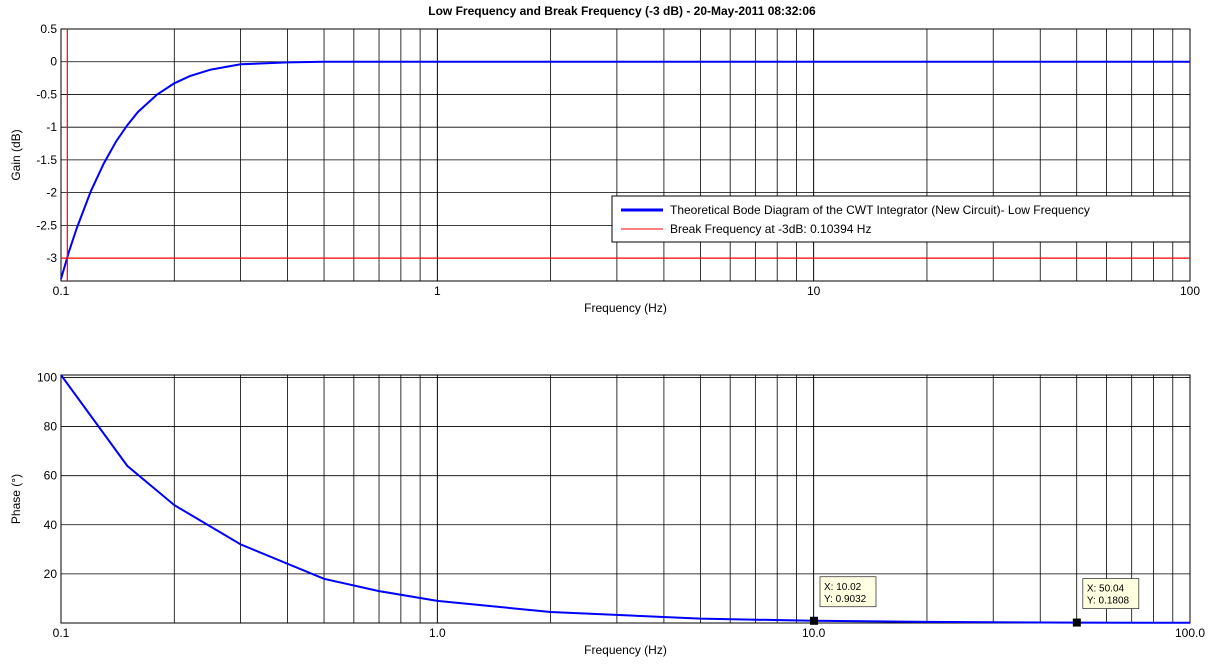 The width and height of the screenshot is (1219, 666). Describe the element at coordinates (51, 574) in the screenshot. I see `y-tick-label: 20` at that location.